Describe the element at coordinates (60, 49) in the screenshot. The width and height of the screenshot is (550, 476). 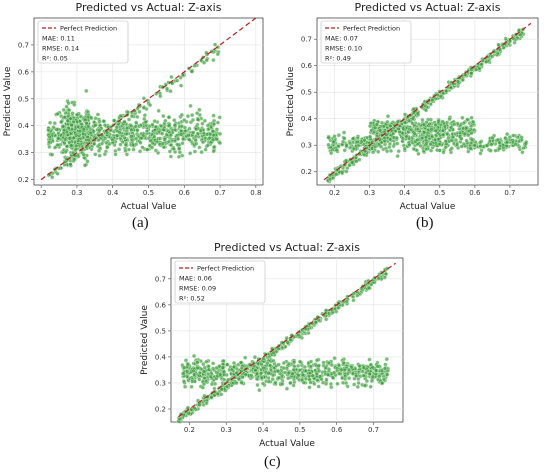
I see `legend-metric: RMSE: 0.14` at that location.